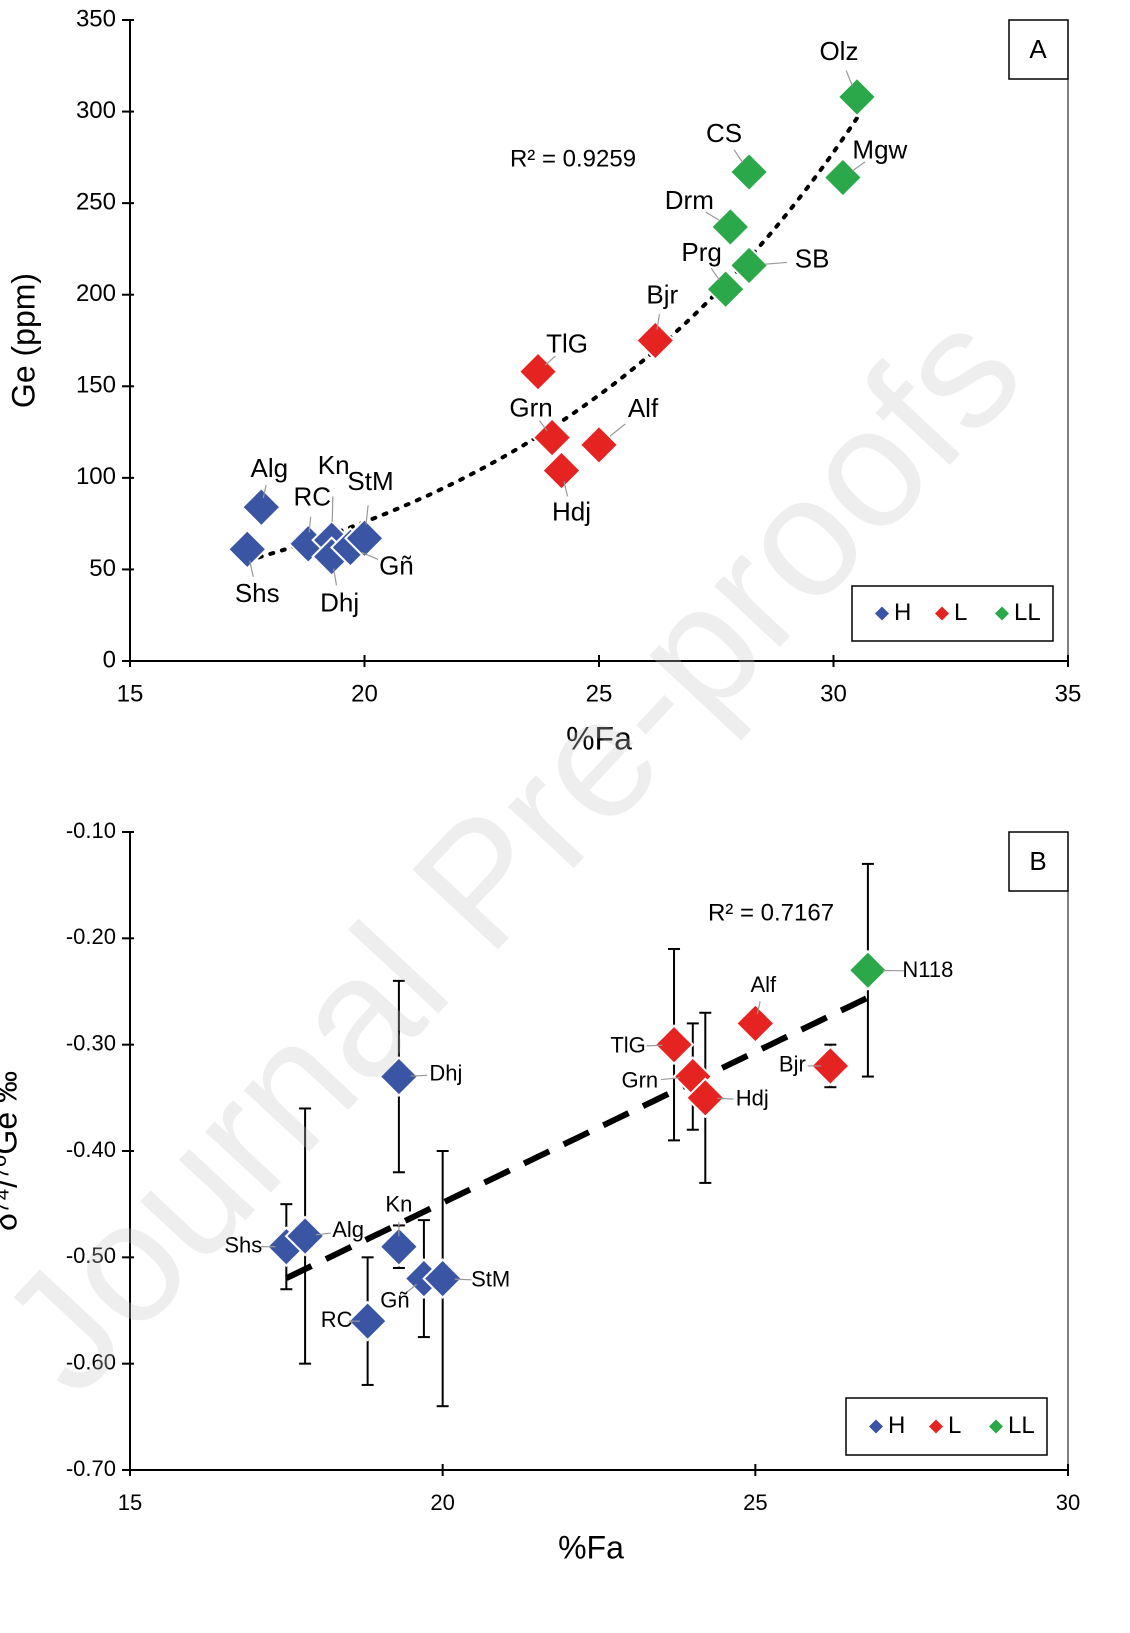 This screenshot has height=1633, width=1130. I want to click on x-tick-label: 20, so click(364, 693).